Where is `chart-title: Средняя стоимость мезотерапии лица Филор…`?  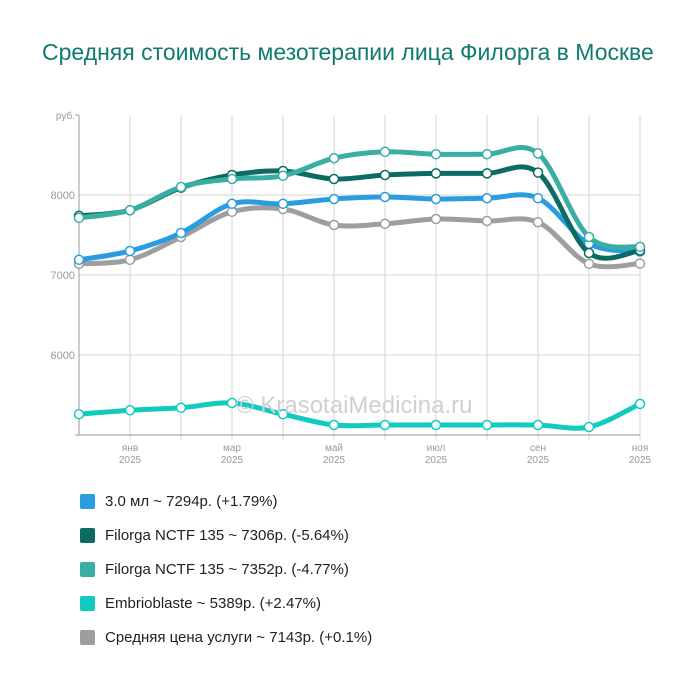 chart-title: Средняя стоимость мезотерапии лица Филор… is located at coordinates (348, 52).